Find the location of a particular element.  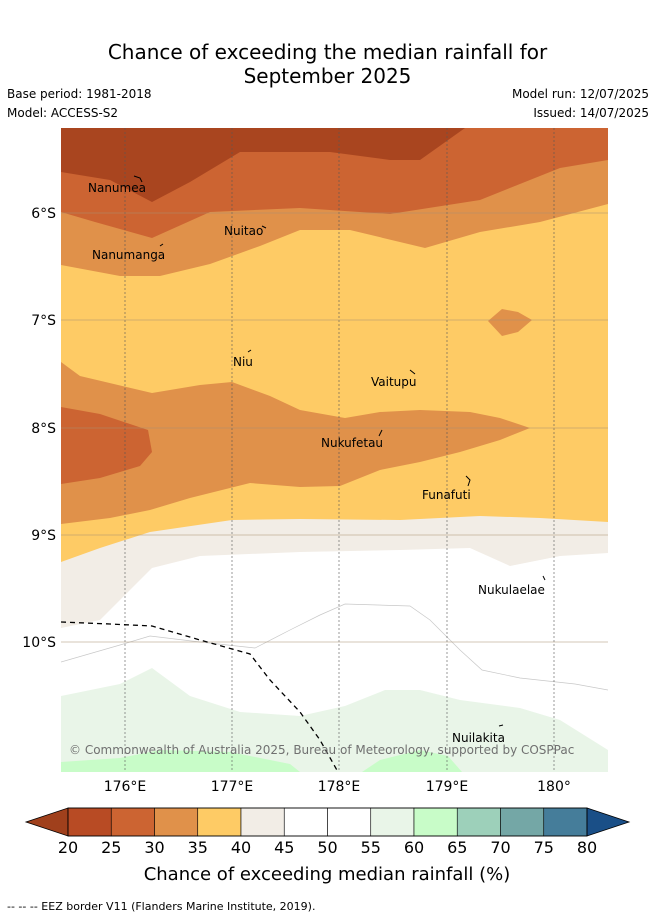

place-label-vaitupu: Vaitupu is located at coordinates (394, 382).